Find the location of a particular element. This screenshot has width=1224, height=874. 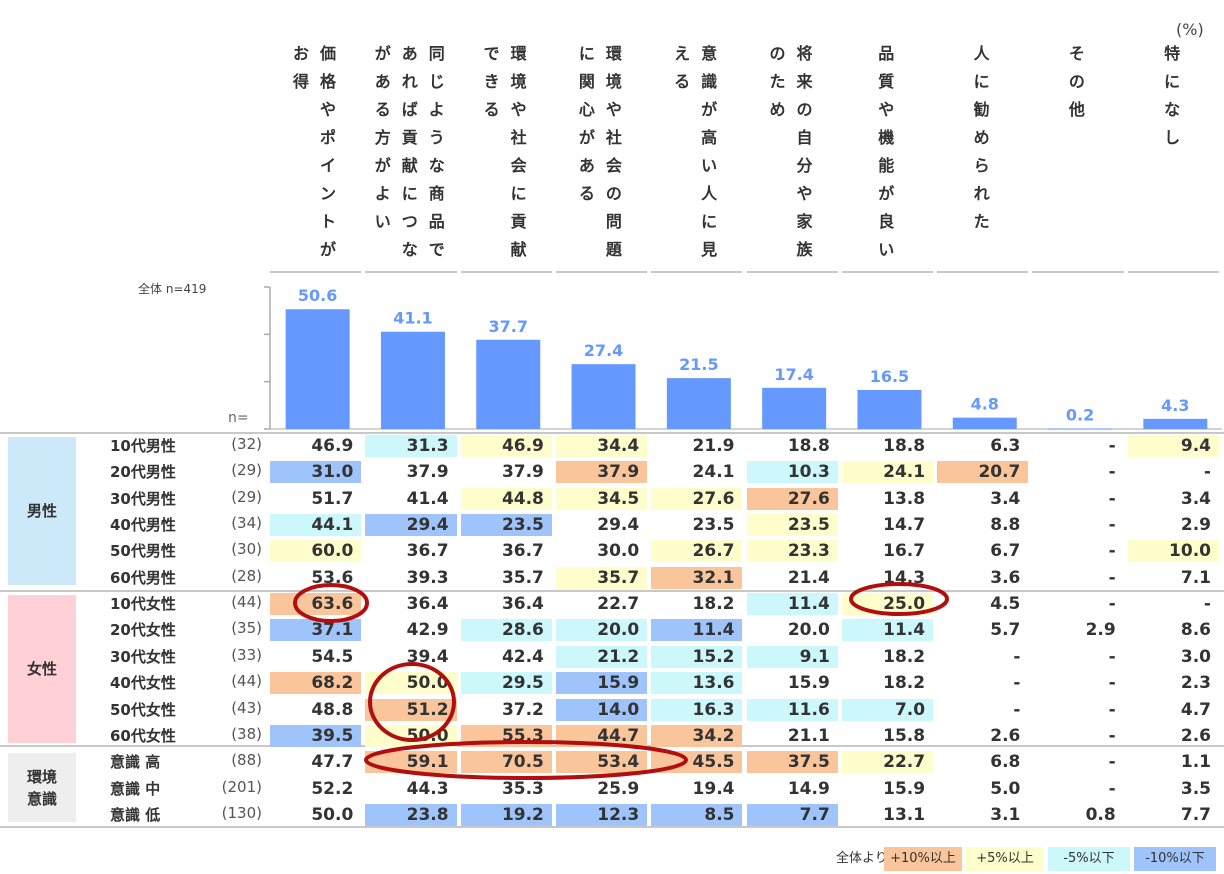

row-n: (201) is located at coordinates (241, 786).